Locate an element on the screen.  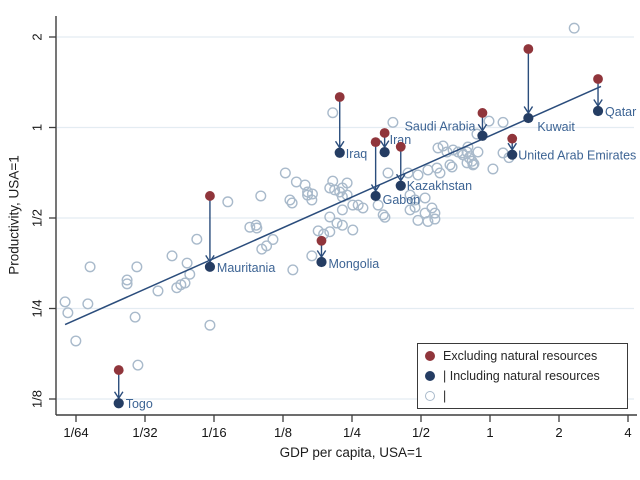
including-dot-Gabon is located at coordinates (375, 196).